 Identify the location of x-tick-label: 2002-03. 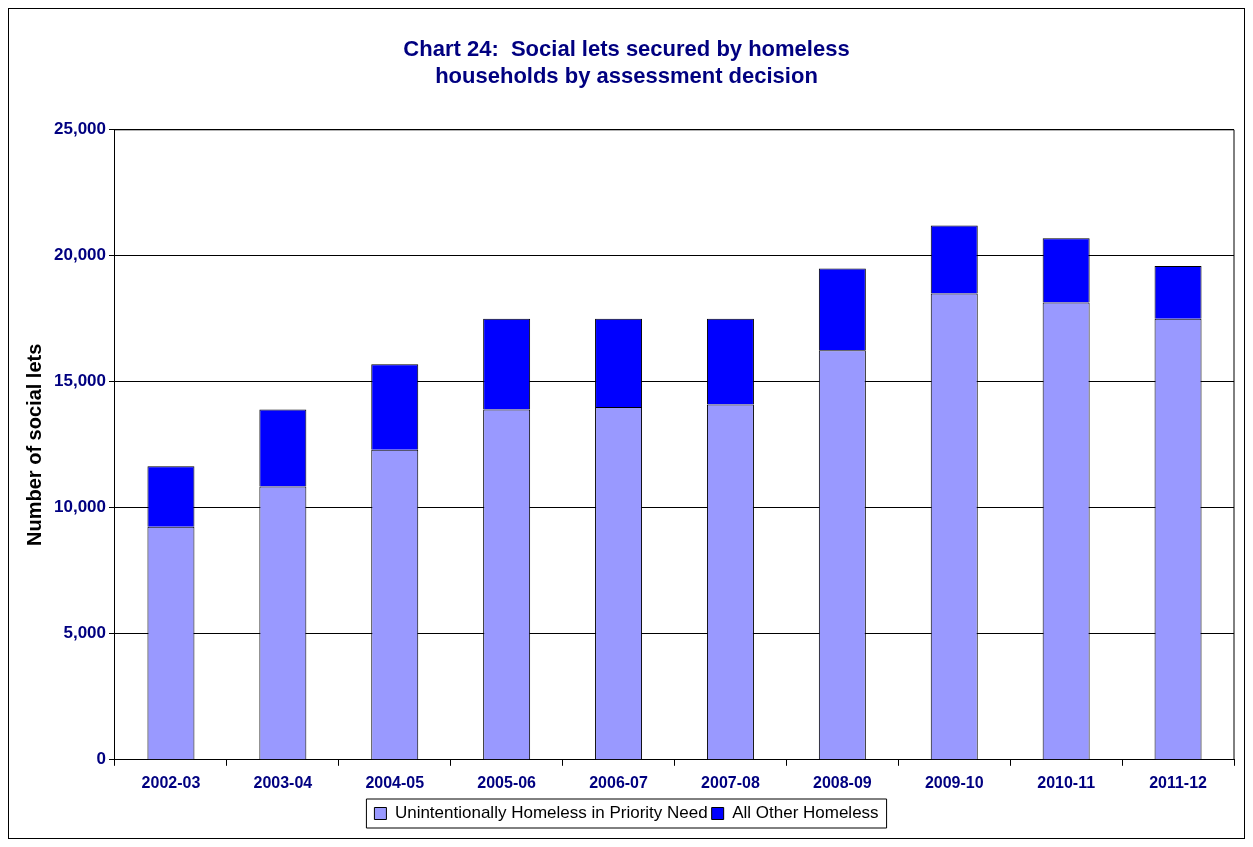
(171, 782).